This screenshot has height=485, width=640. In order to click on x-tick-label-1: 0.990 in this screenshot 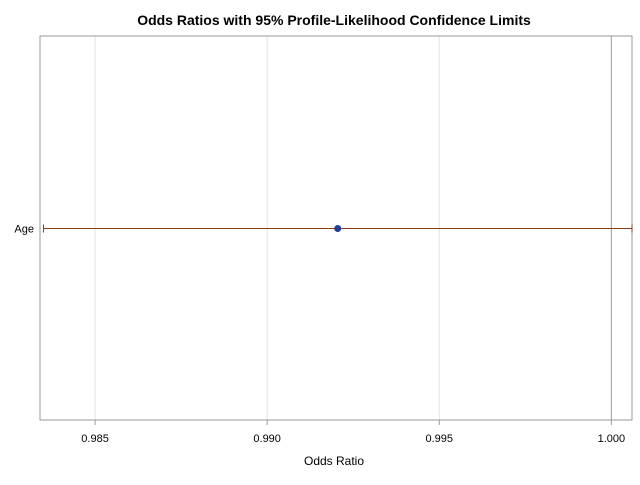, I will do `click(267, 439)`.